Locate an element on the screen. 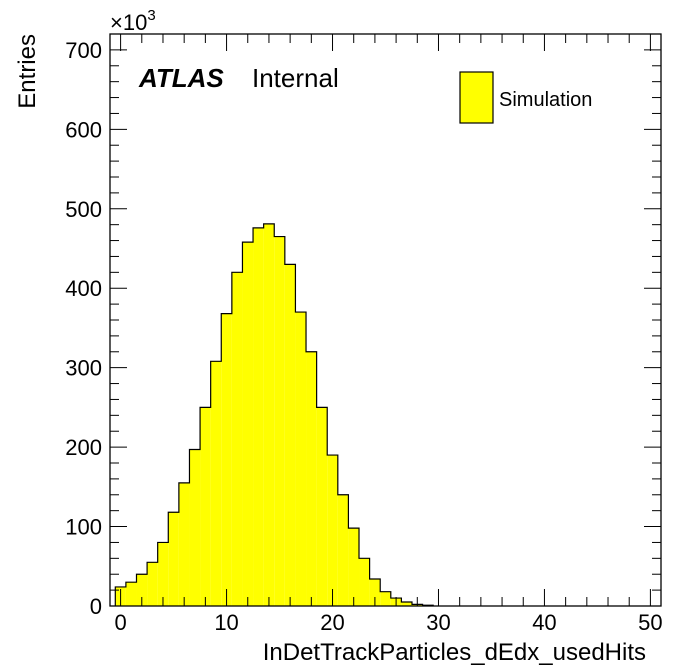 The image size is (696, 672). x-tick-label: 10 is located at coordinates (226, 622).